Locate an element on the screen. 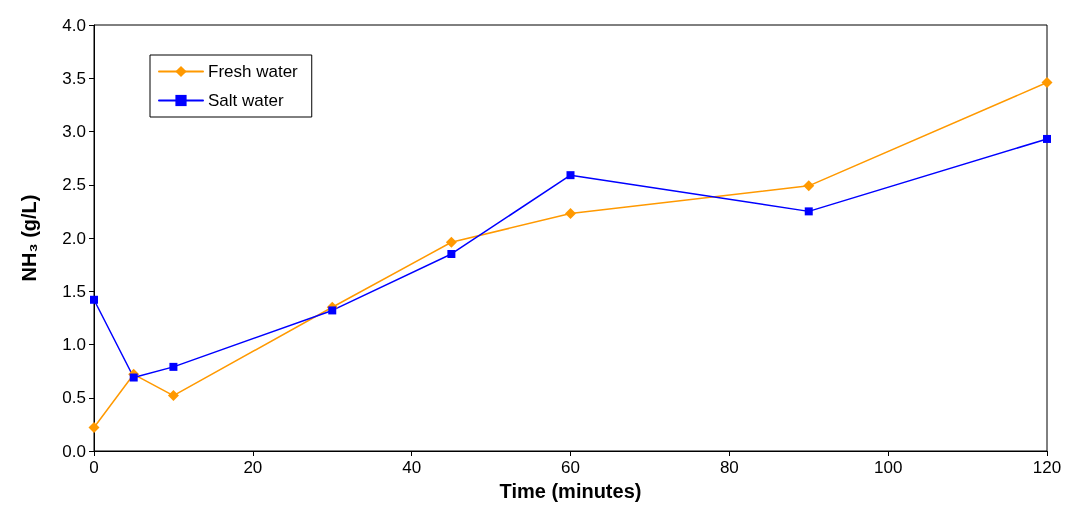 The width and height of the screenshot is (1066, 525). x-tick-label: 80 is located at coordinates (729, 467).